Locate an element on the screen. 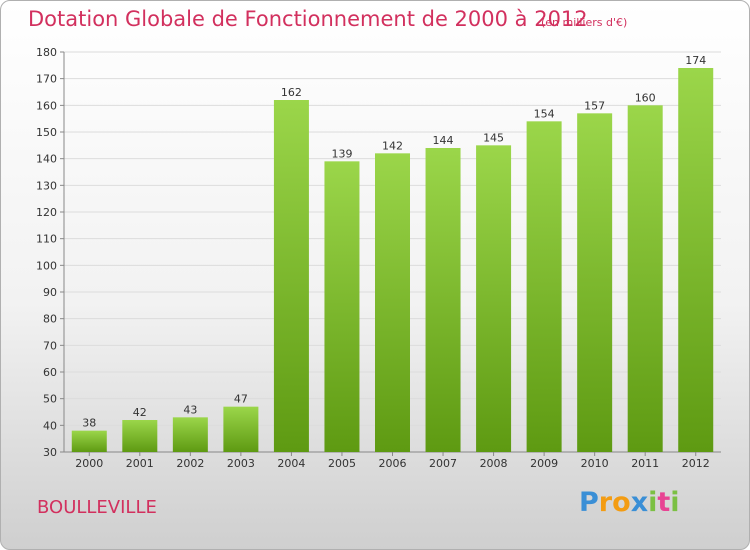 This screenshot has height=550, width=750. x-tick-label: 2000 is located at coordinates (89, 463).